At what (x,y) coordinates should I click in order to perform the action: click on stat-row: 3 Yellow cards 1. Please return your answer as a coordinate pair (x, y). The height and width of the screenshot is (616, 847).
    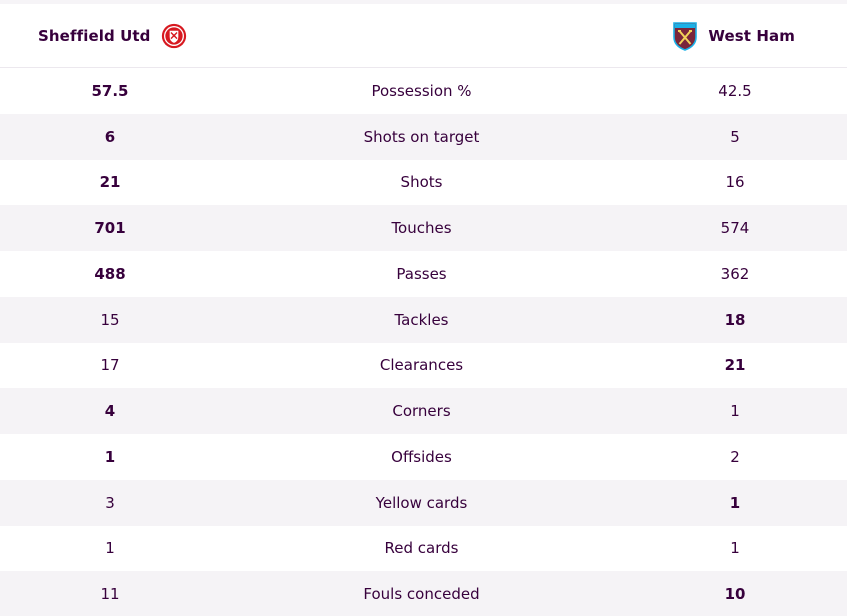
    Looking at the image, I should click on (423, 502).